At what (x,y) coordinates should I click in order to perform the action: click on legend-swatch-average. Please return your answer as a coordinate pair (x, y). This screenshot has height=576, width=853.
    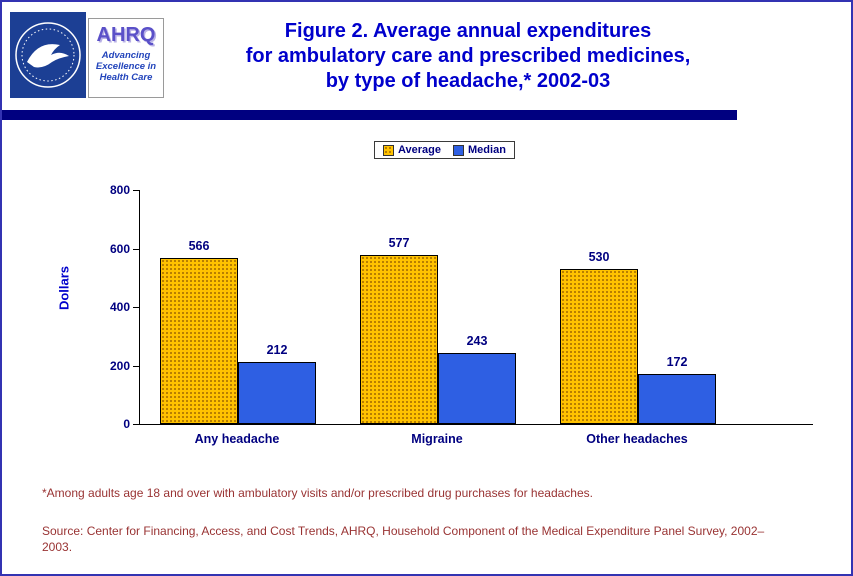
    Looking at the image, I should click on (388, 150).